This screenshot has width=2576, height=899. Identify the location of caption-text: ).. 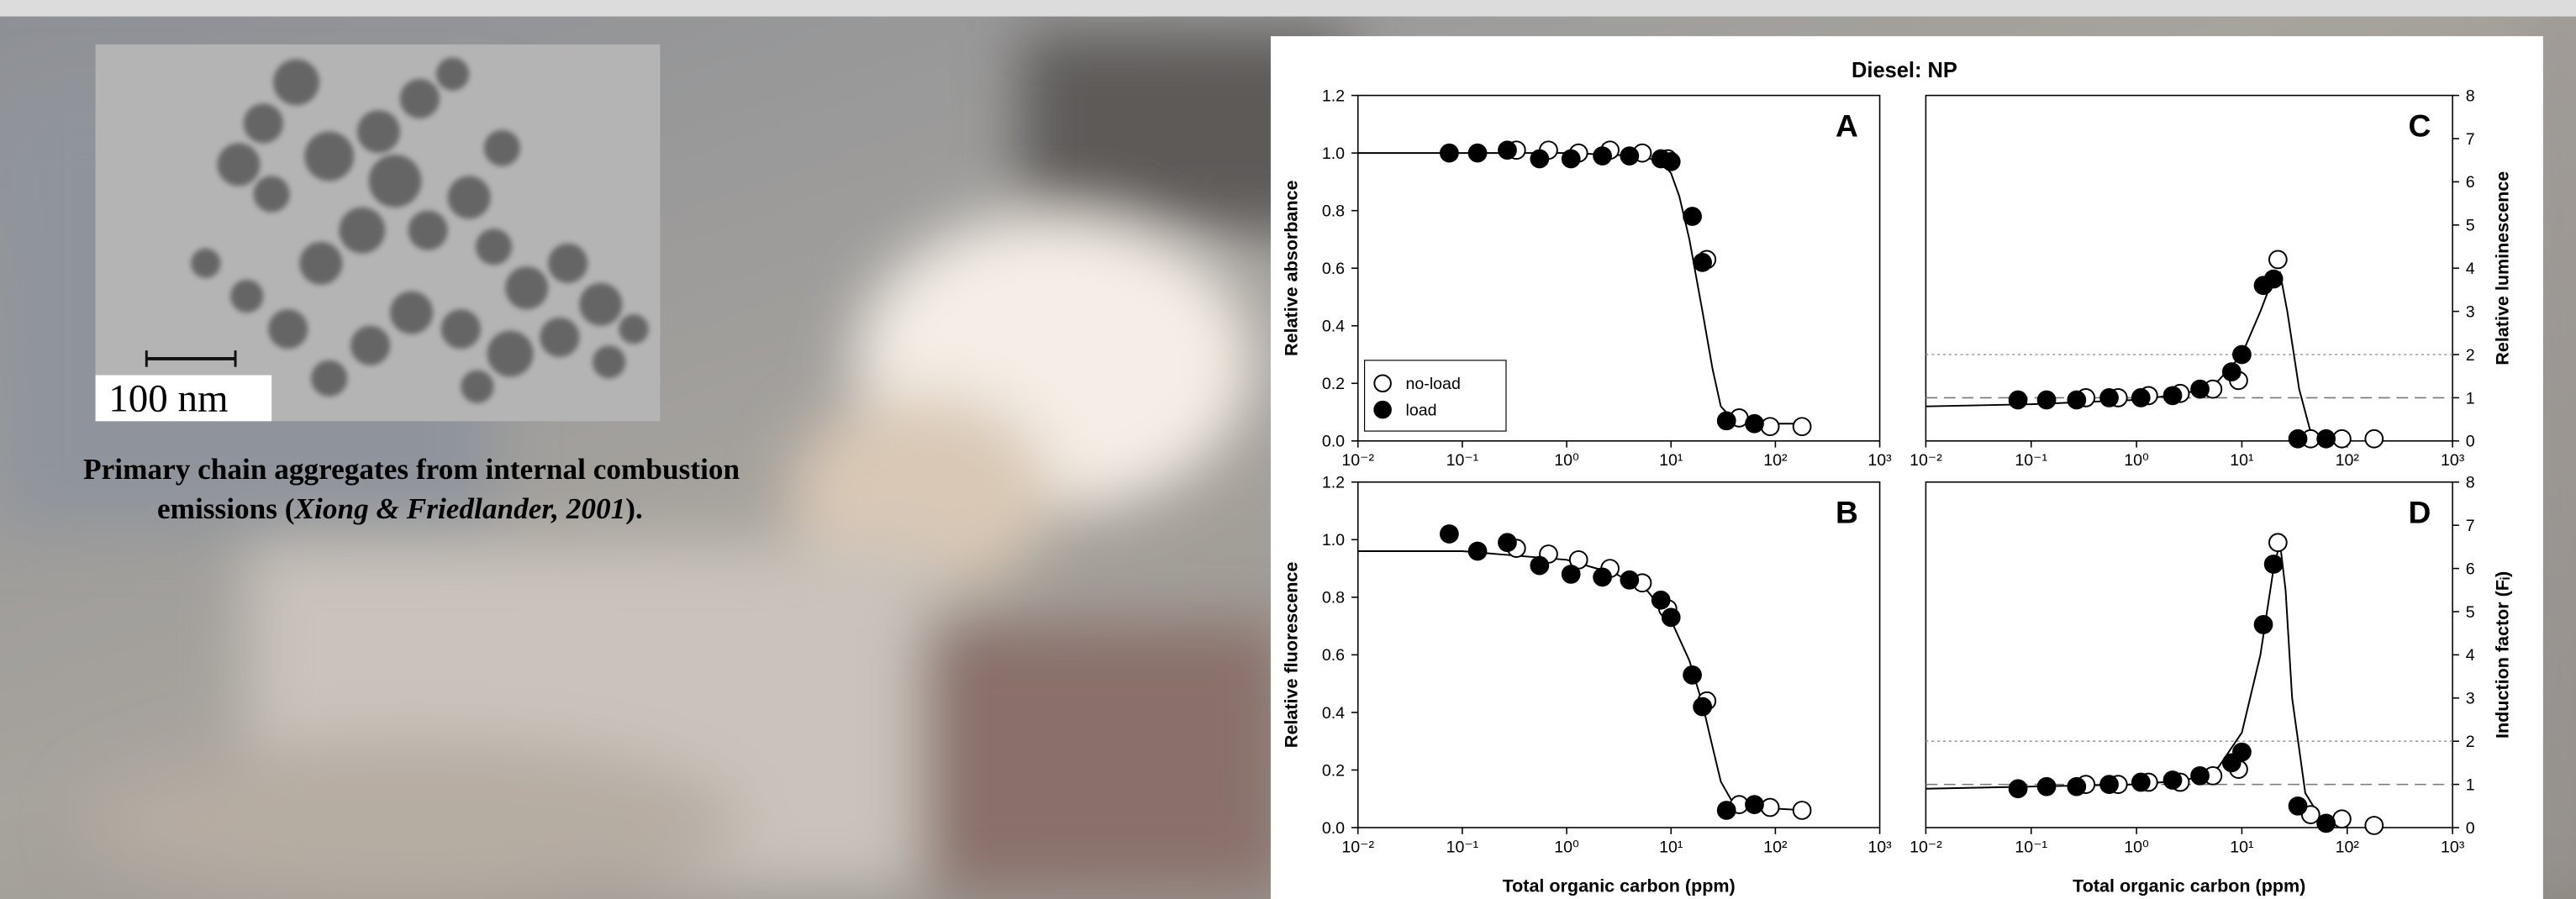
(634, 508).